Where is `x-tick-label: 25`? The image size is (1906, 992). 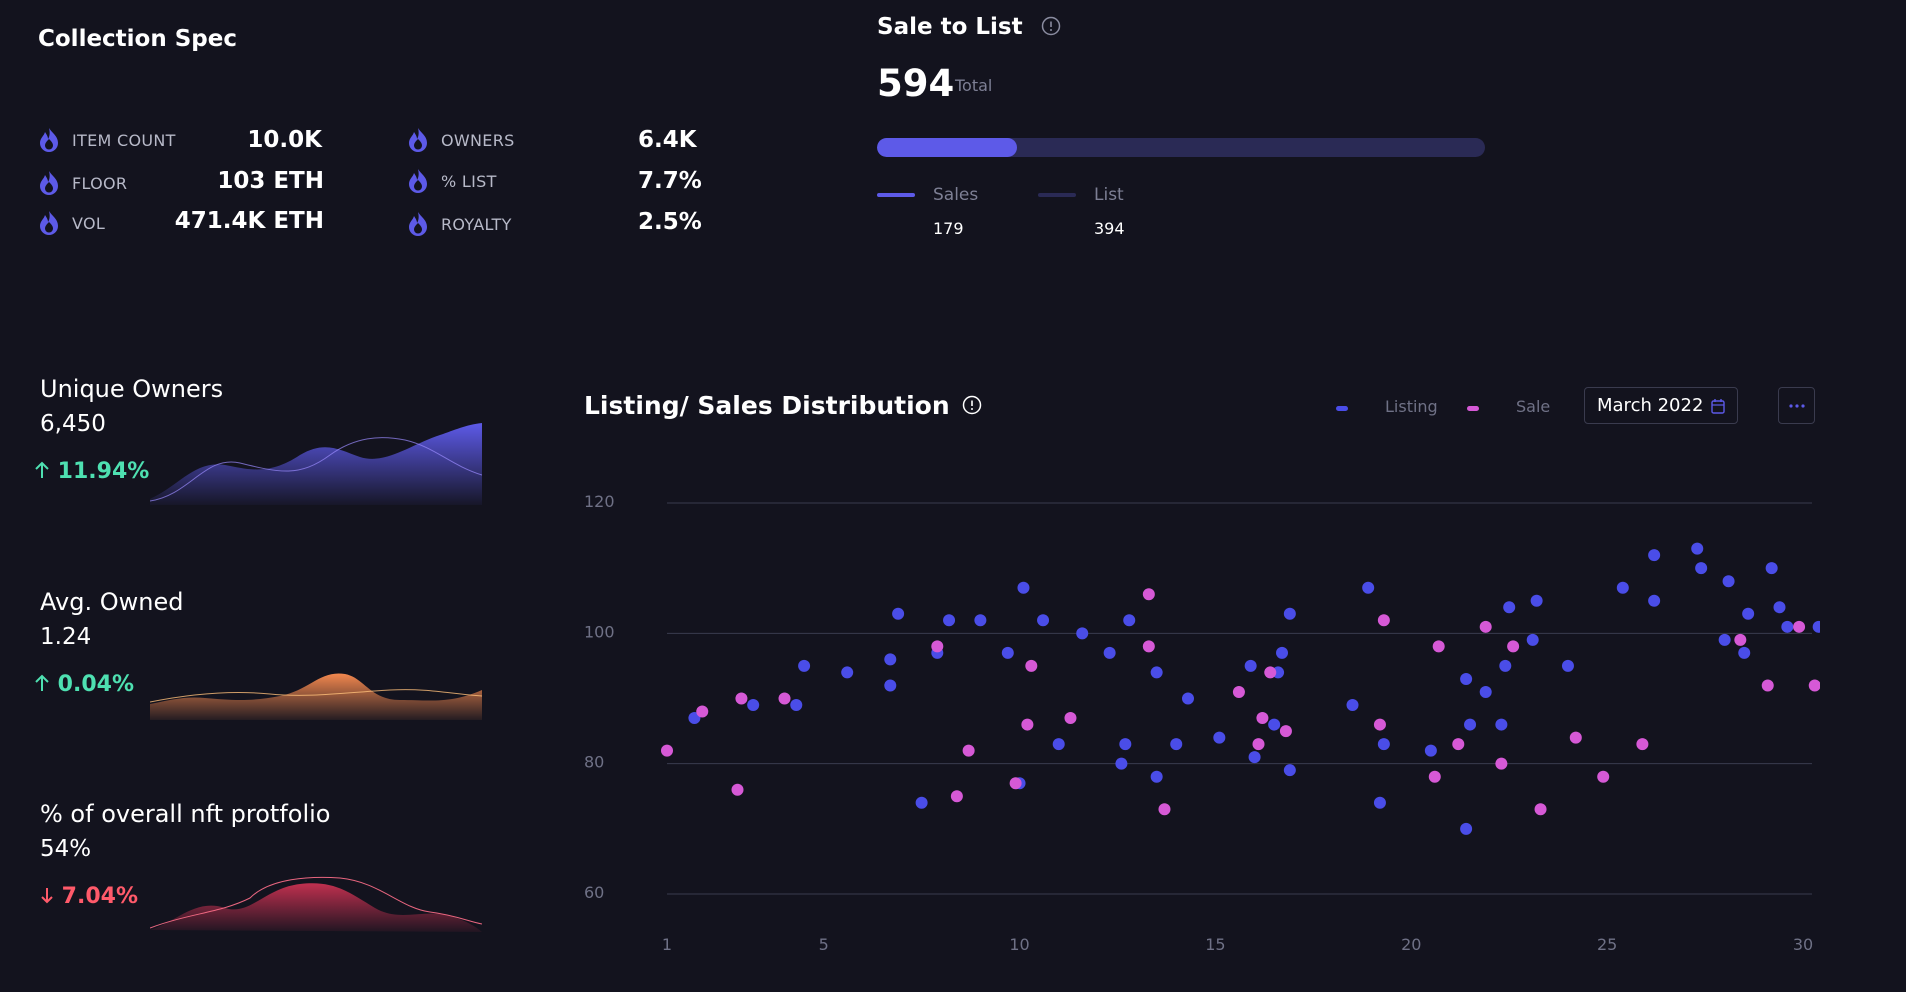
x-tick-label: 25 is located at coordinates (1607, 944).